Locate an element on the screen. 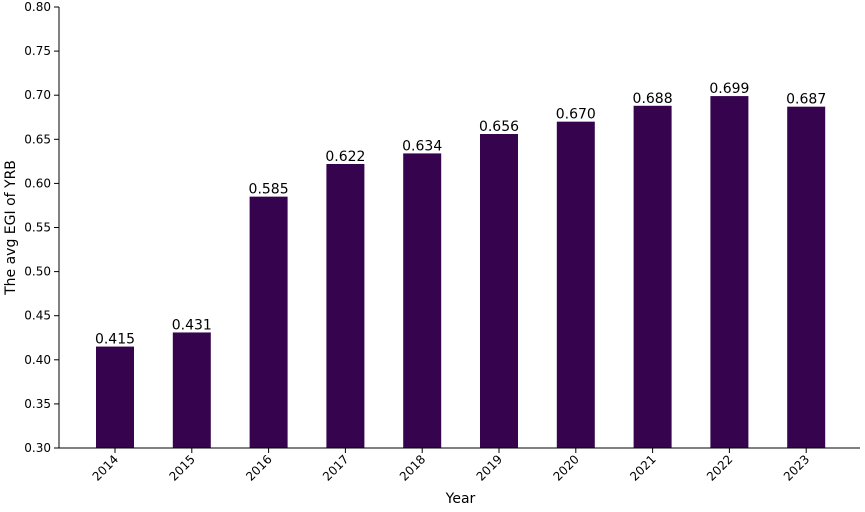 The image size is (865, 512). bar-2020 is located at coordinates (575, 284).